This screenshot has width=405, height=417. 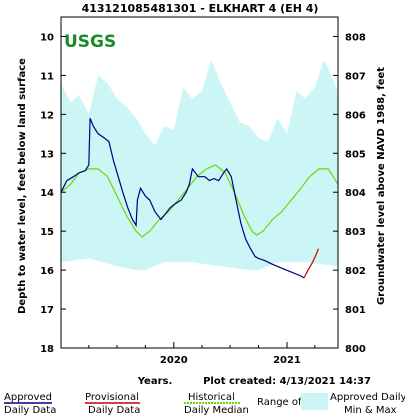 What do you see at coordinates (355, 349) in the screenshot?
I see `right-tick-label: 800` at bounding box center [355, 349].